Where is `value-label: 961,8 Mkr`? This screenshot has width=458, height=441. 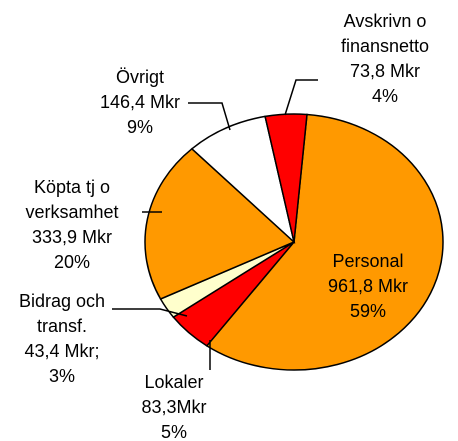 value-label: 961,8 Mkr is located at coordinates (368, 286).